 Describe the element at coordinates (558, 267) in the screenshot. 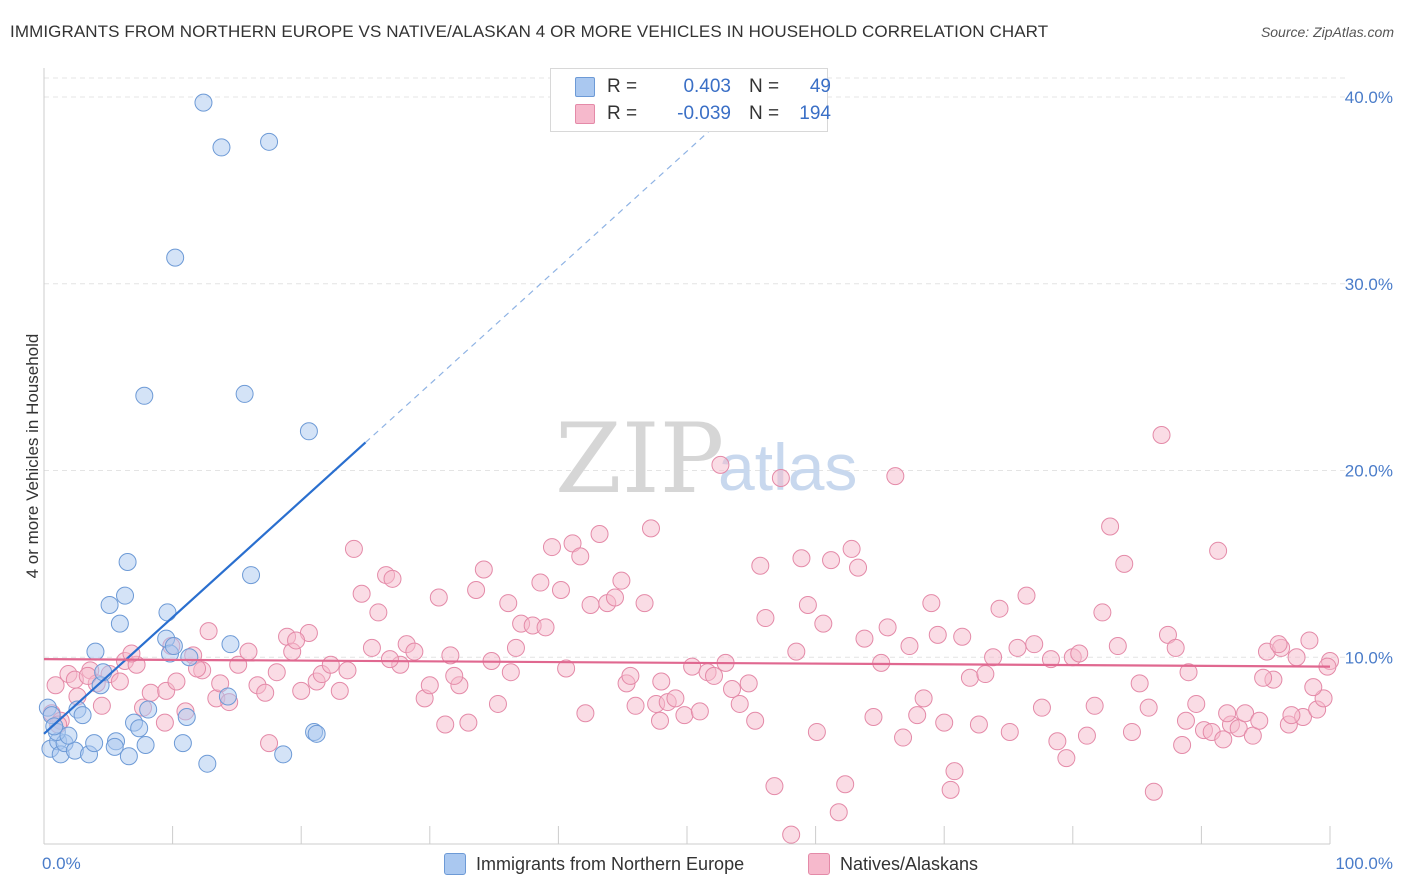

I see `northern-europe-trendline-extension` at that location.